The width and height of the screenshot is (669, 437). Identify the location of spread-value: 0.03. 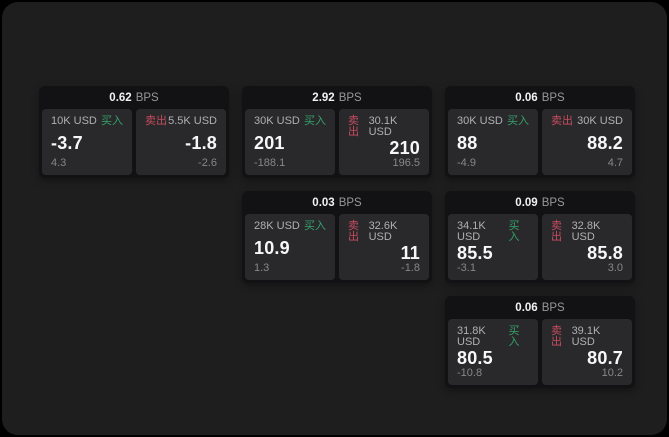
(323, 202).